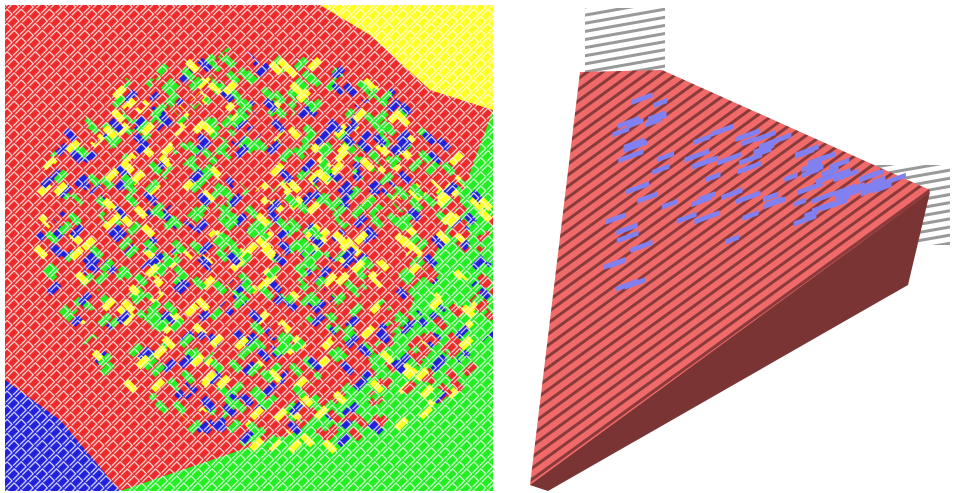  I want to click on grey-steps-top, so click(625, 42).